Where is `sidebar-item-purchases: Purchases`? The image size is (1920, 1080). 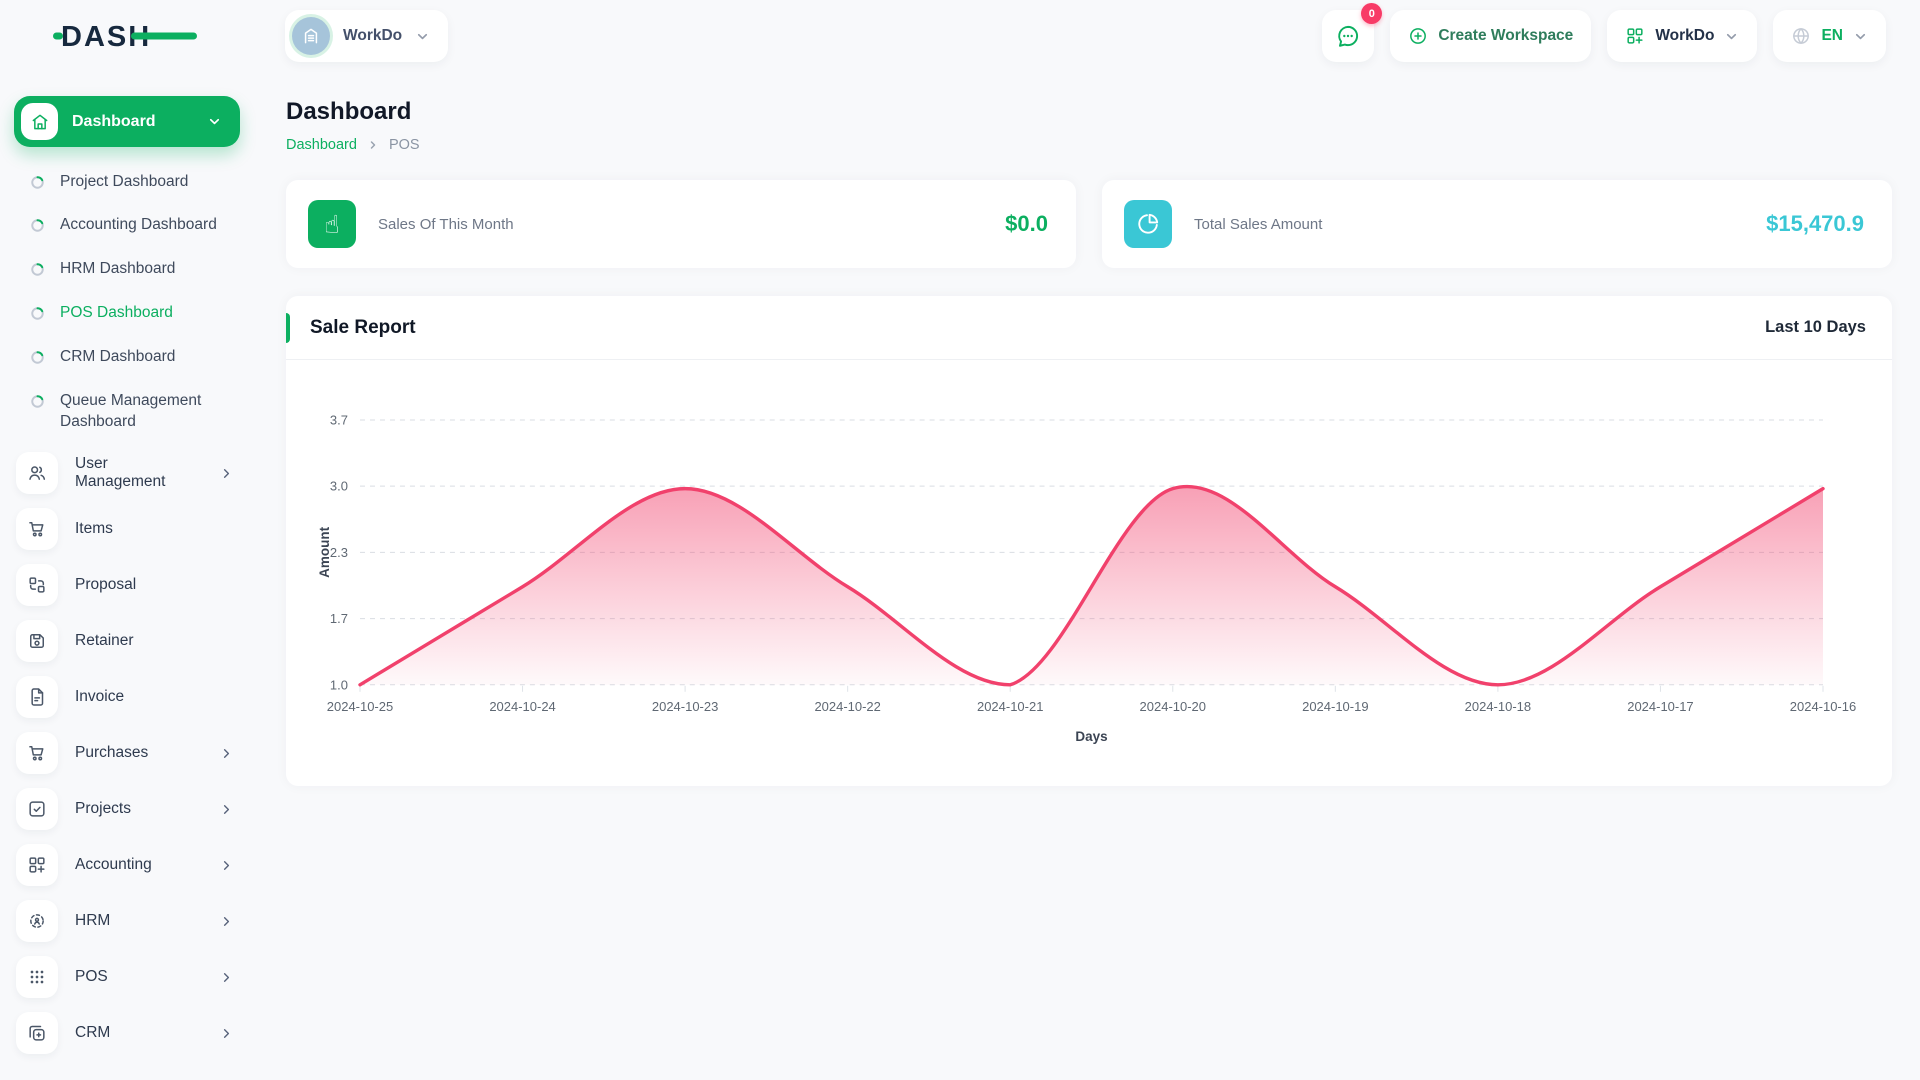
sidebar-item-purchases: Purchases is located at coordinates (127, 753).